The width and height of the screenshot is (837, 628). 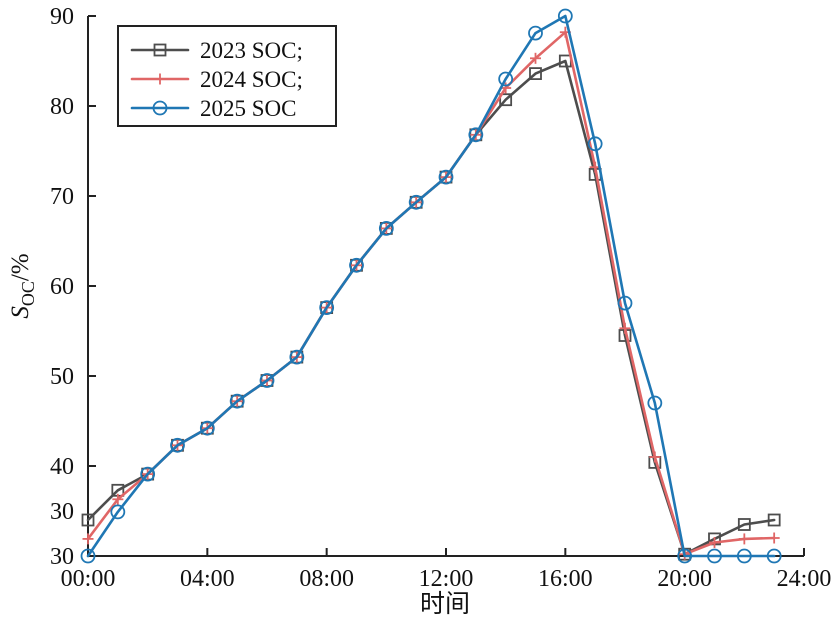 What do you see at coordinates (62, 197) in the screenshot?
I see `y-tick-label: 70` at bounding box center [62, 197].